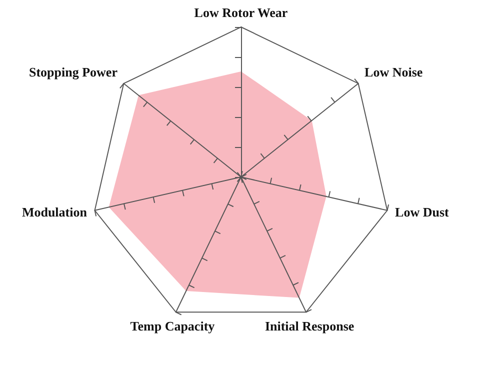 This screenshot has height=369, width=500. Describe the element at coordinates (393, 72) in the screenshot. I see `spoke-label: Low Noise` at that location.